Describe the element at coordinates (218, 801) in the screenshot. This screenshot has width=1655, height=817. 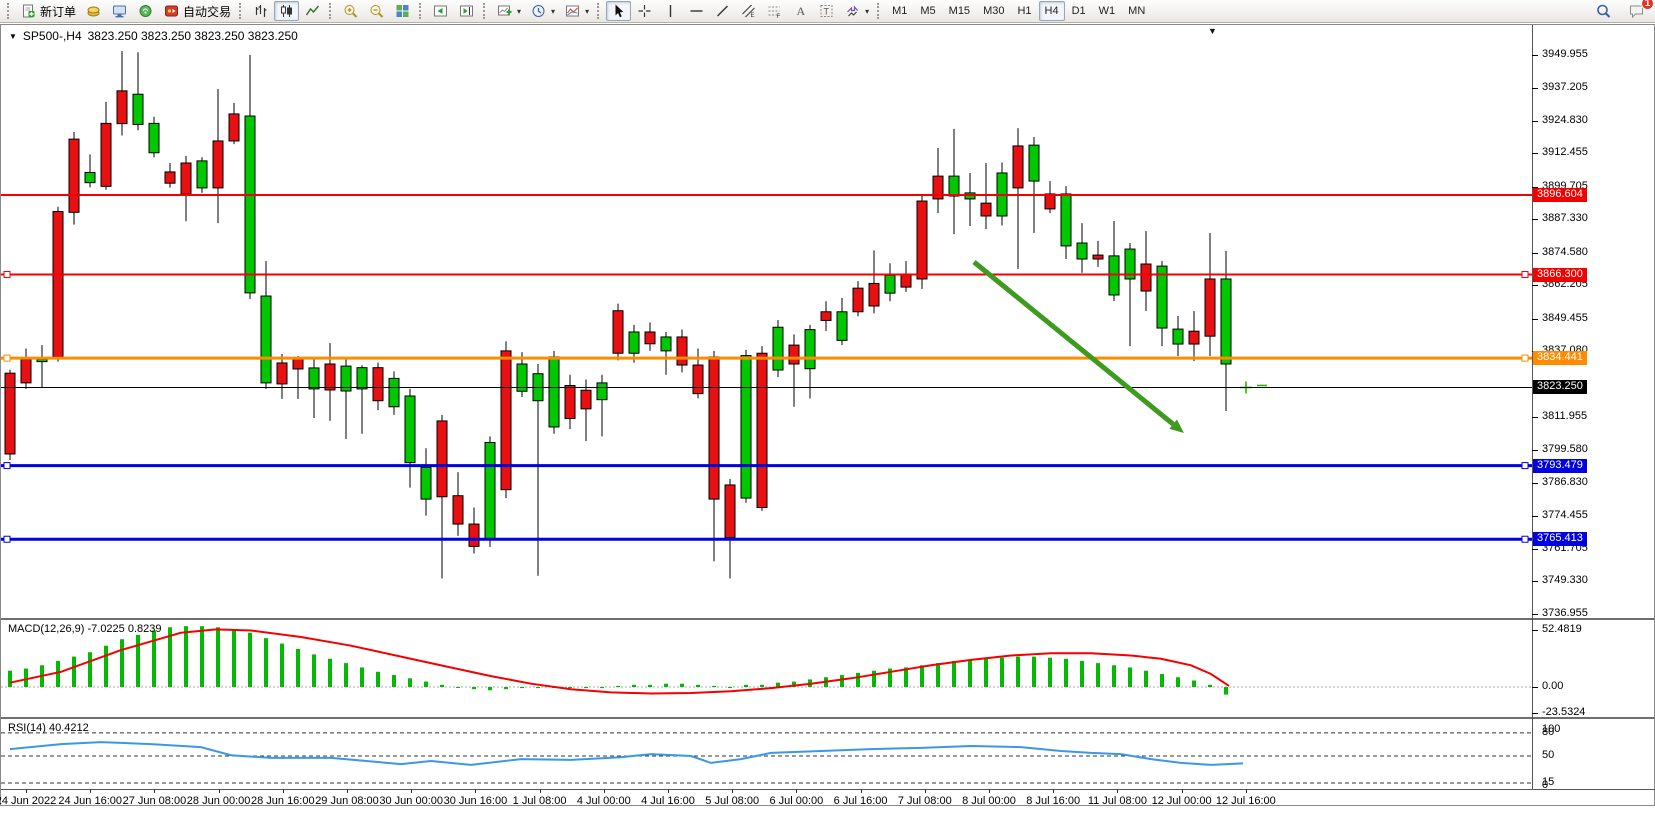
I see `time-label: 28 Jun 00:00` at that location.